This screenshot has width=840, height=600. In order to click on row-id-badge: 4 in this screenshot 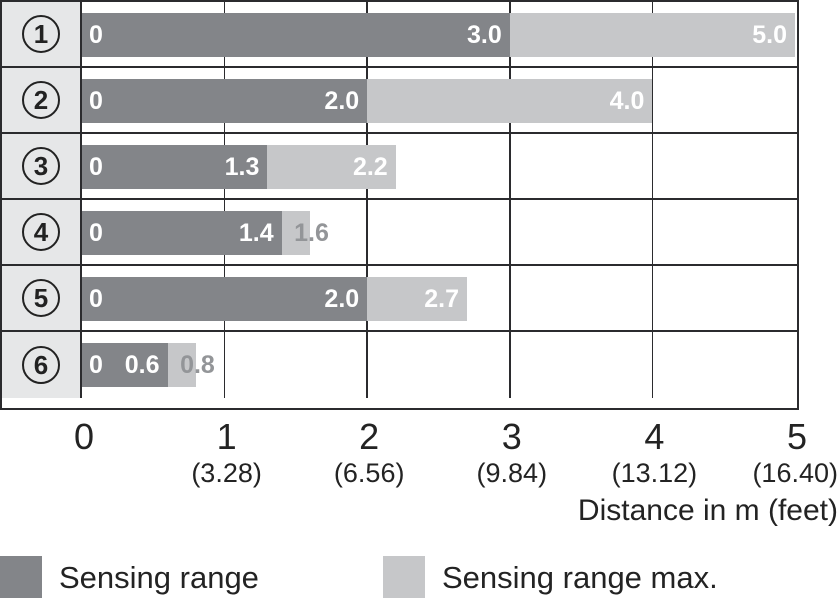, I will do `click(41, 232)`.